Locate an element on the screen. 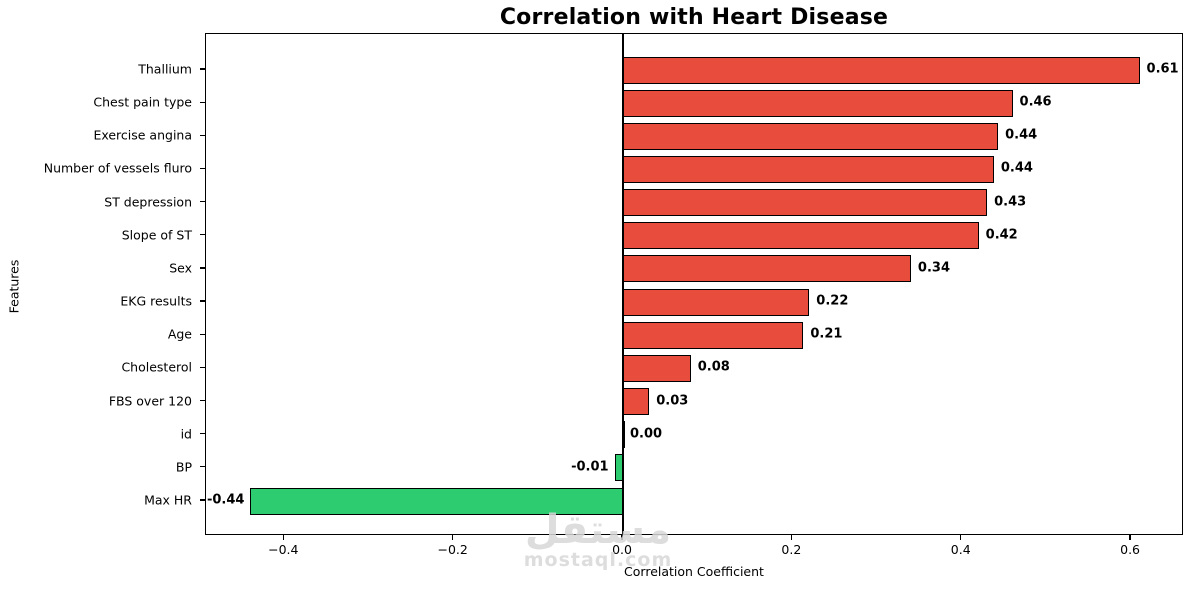 Image resolution: width=1189 pixels, height=590 pixels. bar-value-label: 0.43 is located at coordinates (1010, 202).